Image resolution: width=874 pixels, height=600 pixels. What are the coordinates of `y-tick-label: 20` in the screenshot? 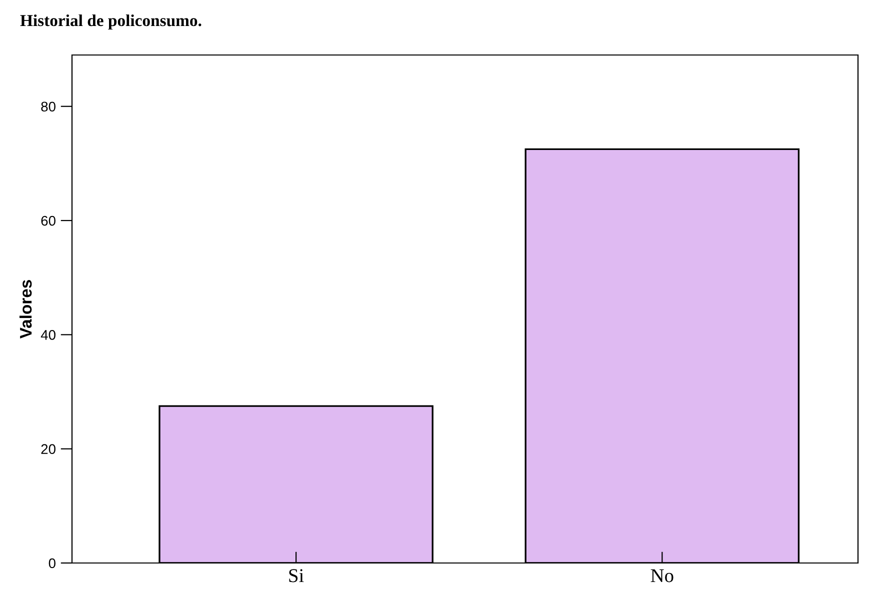 It's located at (48, 449).